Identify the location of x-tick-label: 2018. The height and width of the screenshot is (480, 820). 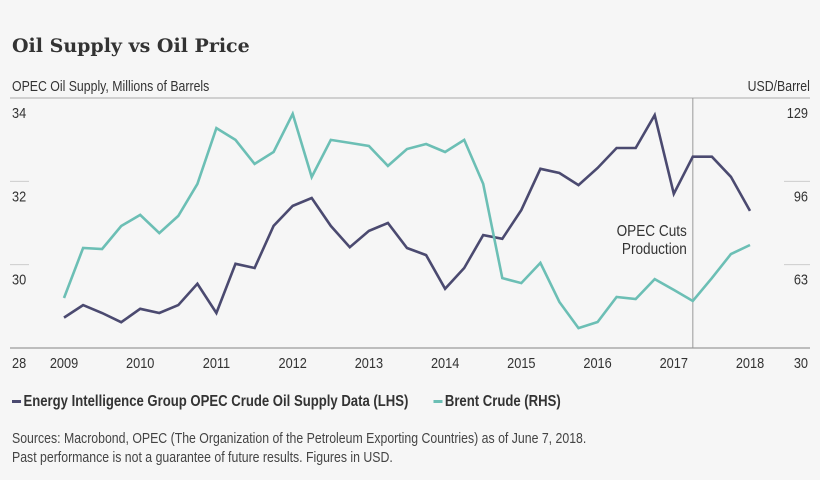
(750, 362).